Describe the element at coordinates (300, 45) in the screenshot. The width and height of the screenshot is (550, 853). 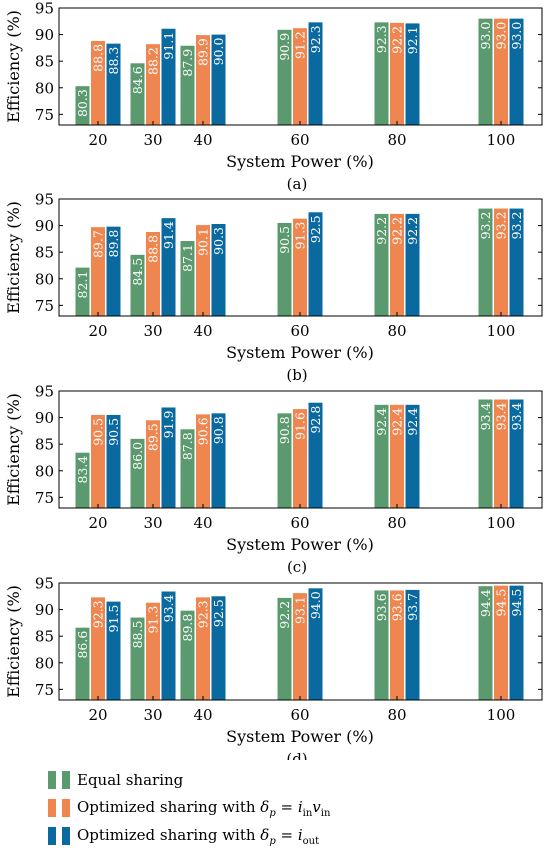
I see `data-label: 91.2` at that location.